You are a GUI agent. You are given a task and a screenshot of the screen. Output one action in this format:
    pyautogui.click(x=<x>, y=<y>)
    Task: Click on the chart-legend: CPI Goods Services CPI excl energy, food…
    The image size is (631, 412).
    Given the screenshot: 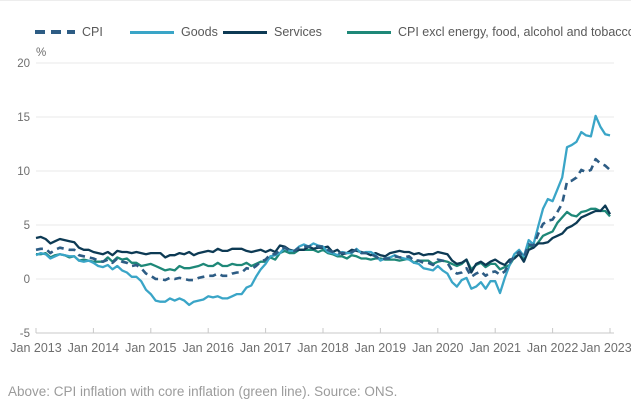 What is the action you would take?
    pyautogui.click(x=315, y=32)
    